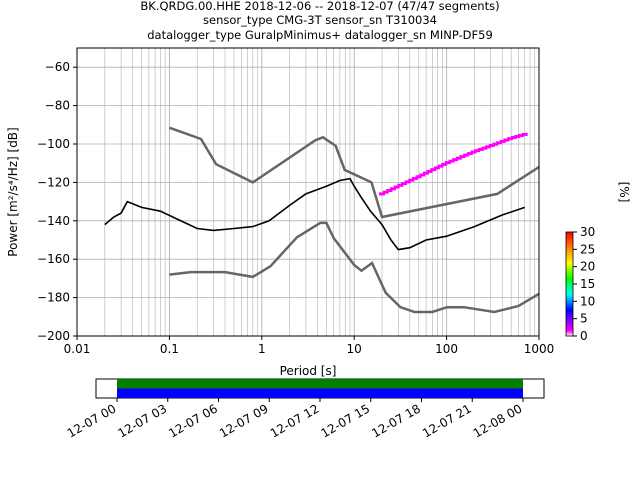  What do you see at coordinates (624, 192) in the screenshot?
I see `colorbar-label: [%]` at bounding box center [624, 192].